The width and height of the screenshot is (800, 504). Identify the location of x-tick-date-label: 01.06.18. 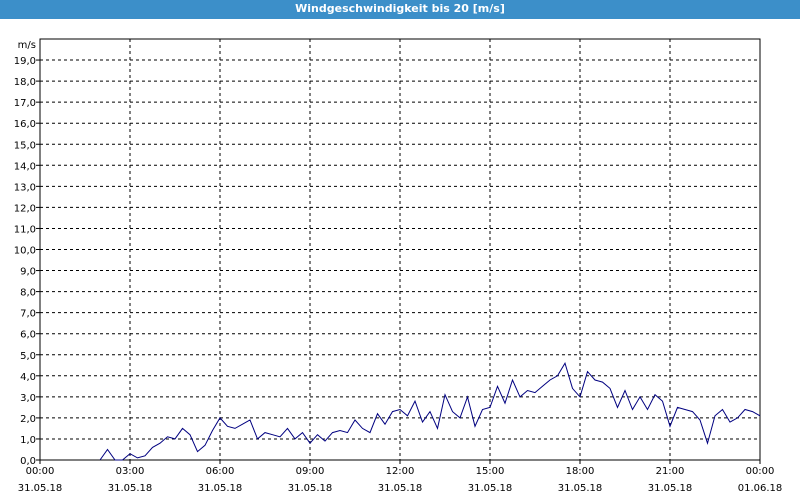
(760, 488).